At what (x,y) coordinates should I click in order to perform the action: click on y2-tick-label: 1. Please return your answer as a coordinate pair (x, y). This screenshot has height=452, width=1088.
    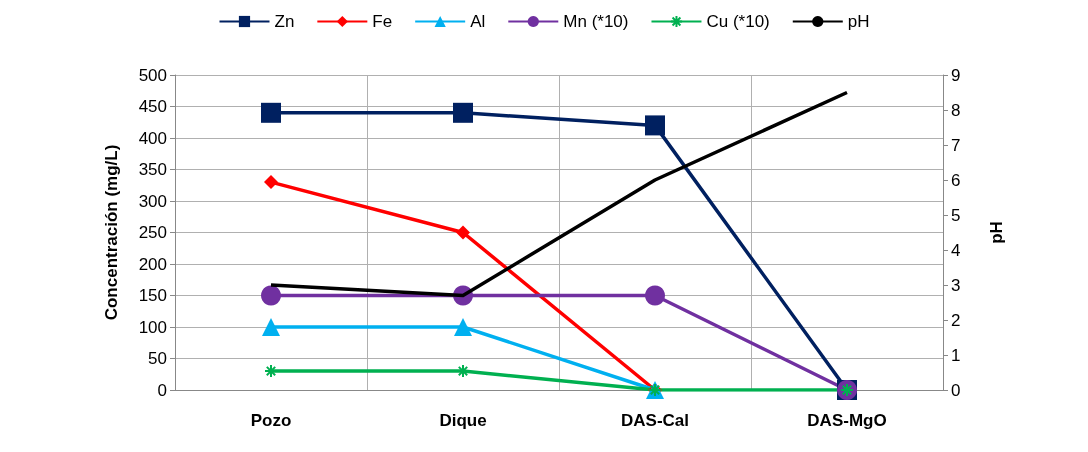
    Looking at the image, I should click on (956, 355).